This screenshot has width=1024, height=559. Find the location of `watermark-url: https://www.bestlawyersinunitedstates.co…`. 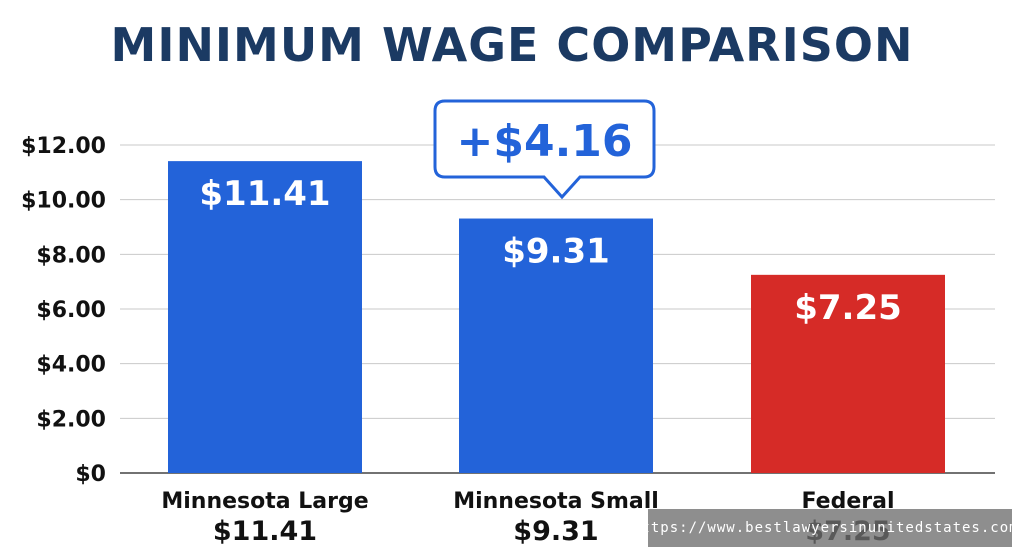

watermark-url: https://www.bestlawyersinunitedstates.co… is located at coordinates (828, 528).